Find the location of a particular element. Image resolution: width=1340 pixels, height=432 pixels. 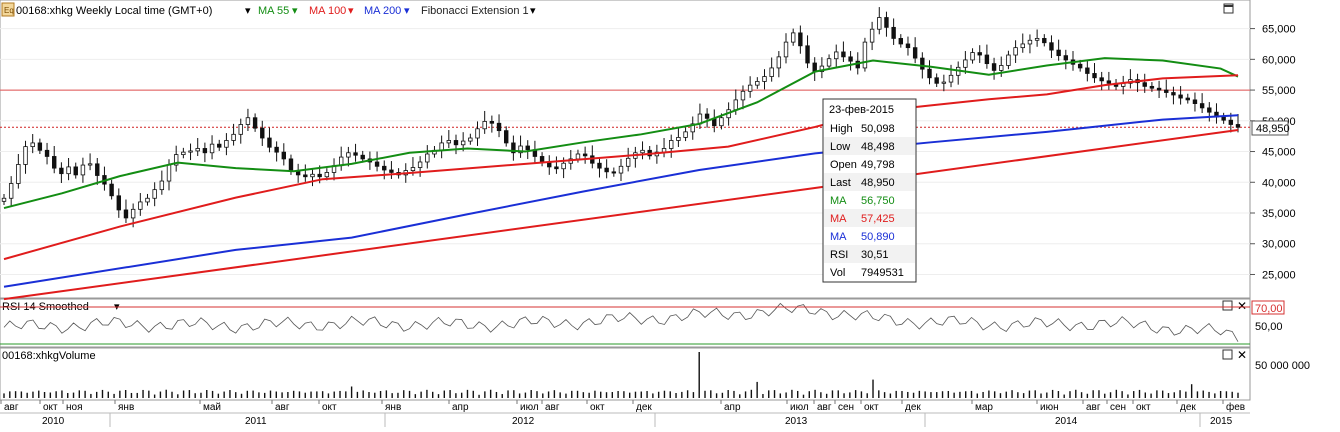

month-label: дек is located at coordinates (1188, 407).